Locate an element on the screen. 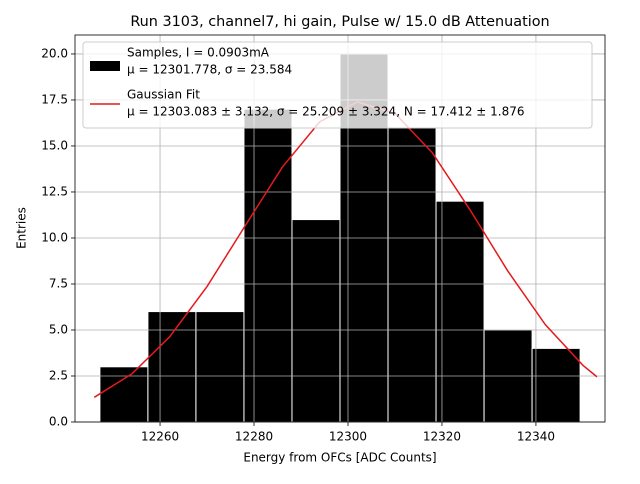  y-tick-label: 7.5 is located at coordinates (58, 283).